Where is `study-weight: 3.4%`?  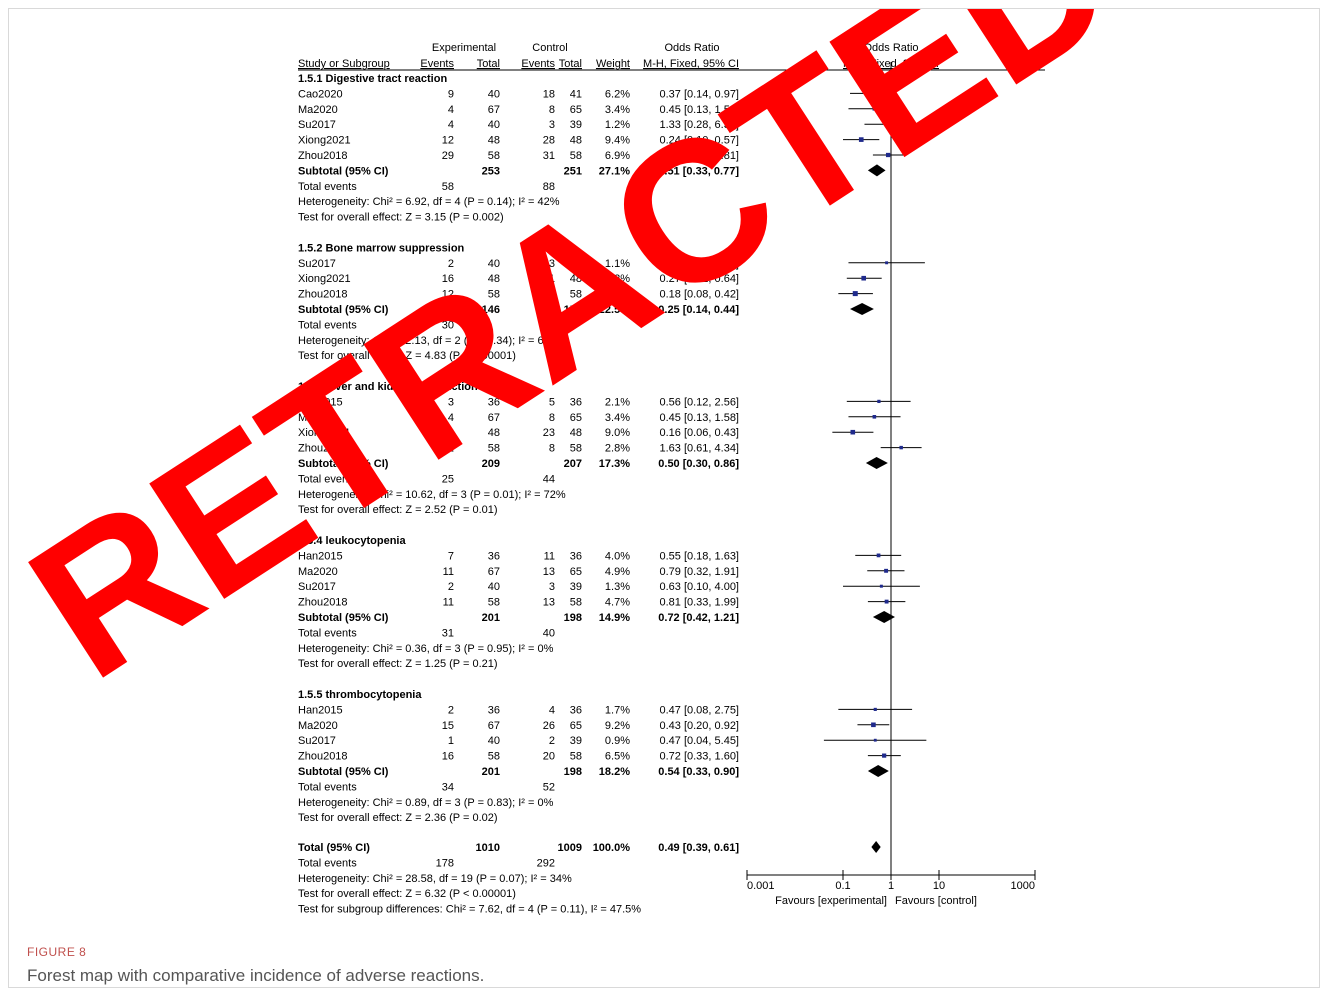 study-weight: 3.4% is located at coordinates (617, 418).